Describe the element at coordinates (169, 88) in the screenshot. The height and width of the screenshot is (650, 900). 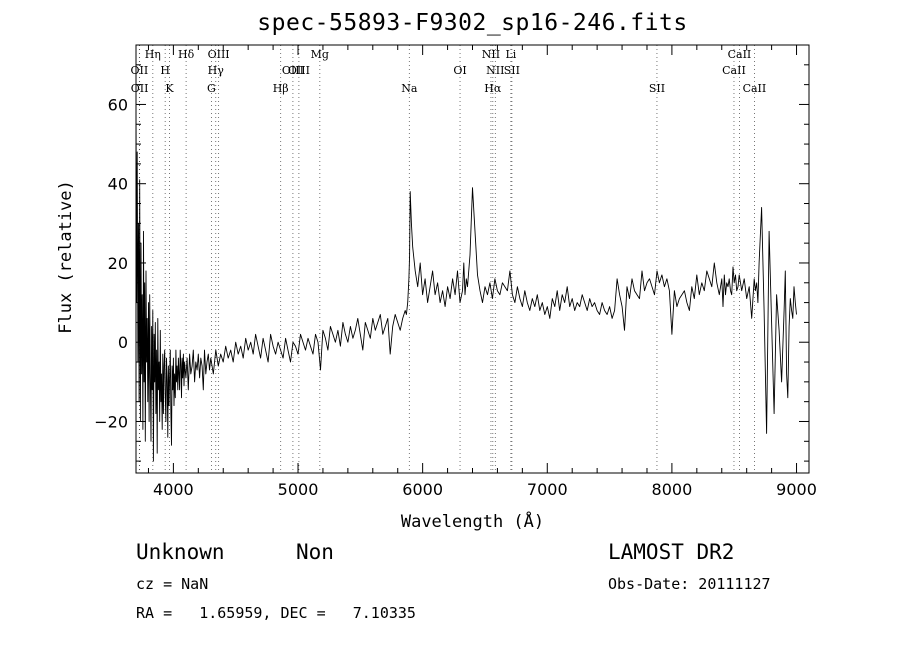
I see `line-label: K` at that location.